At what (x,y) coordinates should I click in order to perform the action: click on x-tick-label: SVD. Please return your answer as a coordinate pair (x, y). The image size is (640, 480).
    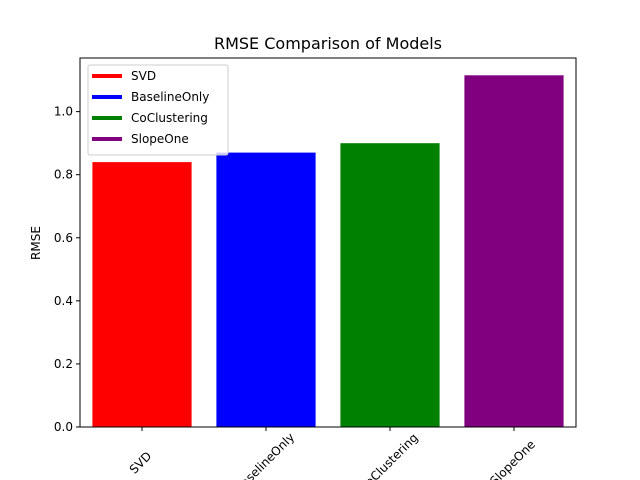
    Looking at the image, I should click on (141, 463).